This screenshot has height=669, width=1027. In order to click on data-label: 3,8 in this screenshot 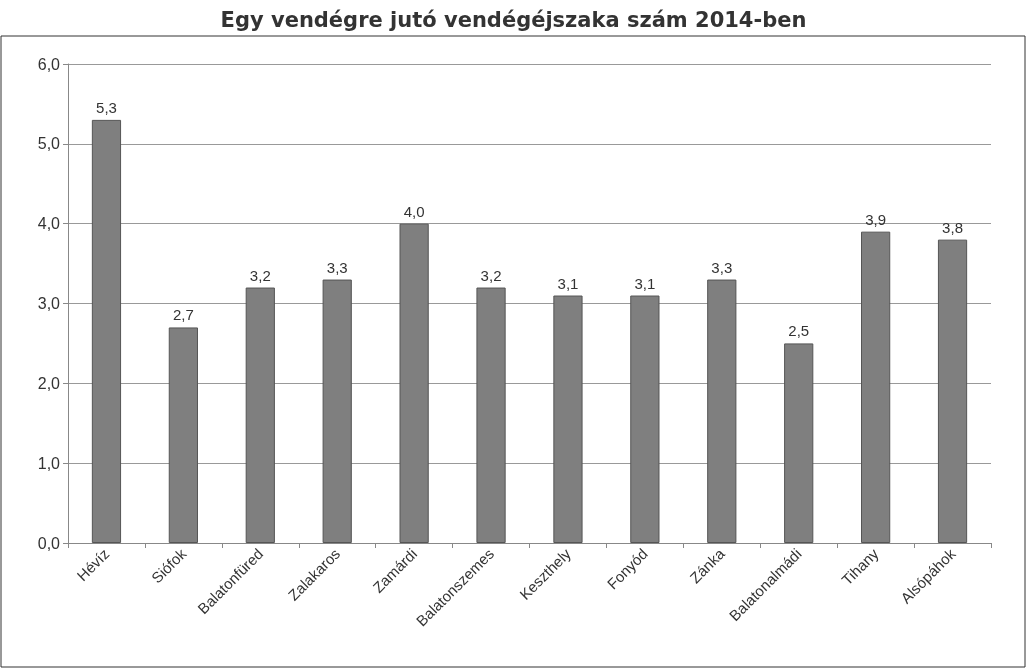, I will do `click(952, 227)`.